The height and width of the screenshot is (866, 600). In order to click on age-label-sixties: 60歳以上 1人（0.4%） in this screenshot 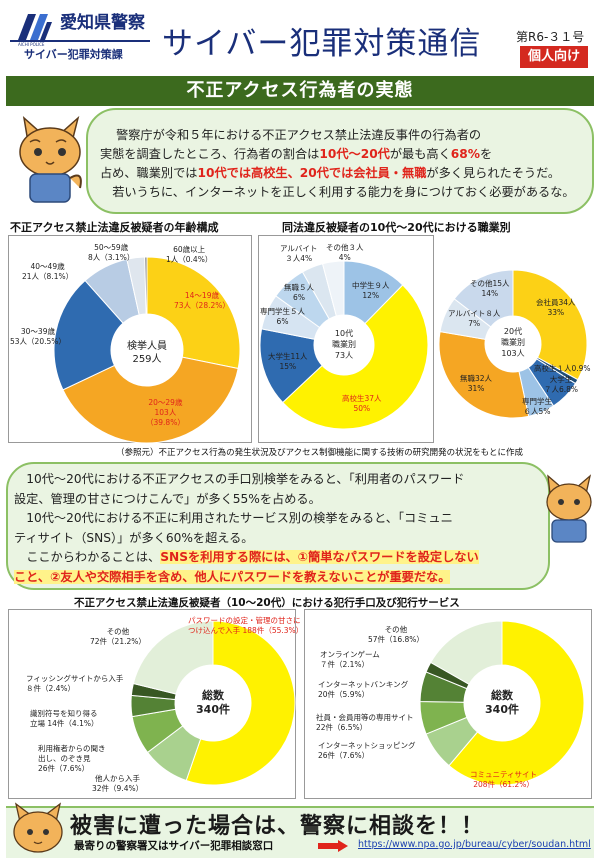, I will do `click(189, 254)`.